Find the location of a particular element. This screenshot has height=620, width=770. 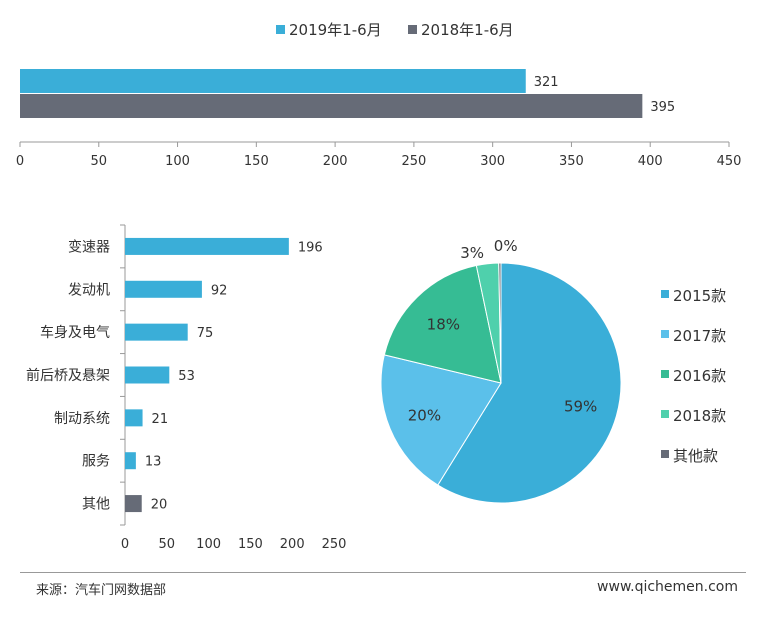

x-tick-label-7: 350 is located at coordinates (571, 161).